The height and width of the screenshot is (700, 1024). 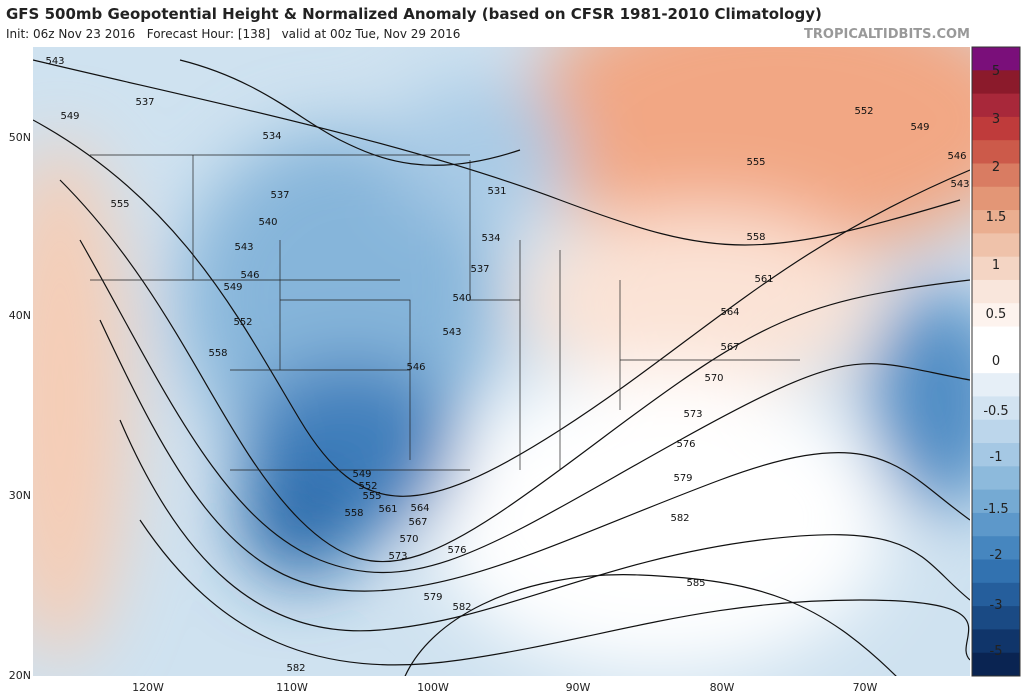 I want to click on colorbar-label: -0.5, so click(x=995, y=411).